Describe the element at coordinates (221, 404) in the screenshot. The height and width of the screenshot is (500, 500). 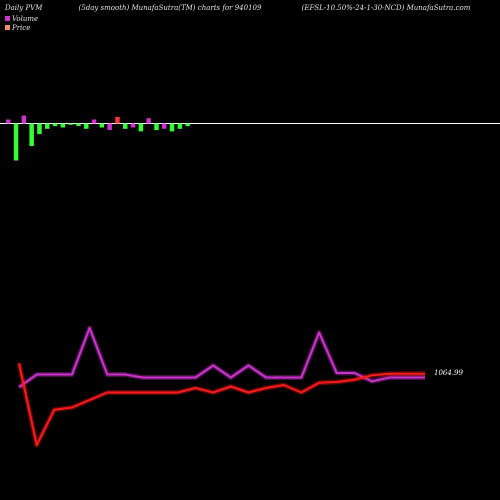
I see `price-line` at that location.